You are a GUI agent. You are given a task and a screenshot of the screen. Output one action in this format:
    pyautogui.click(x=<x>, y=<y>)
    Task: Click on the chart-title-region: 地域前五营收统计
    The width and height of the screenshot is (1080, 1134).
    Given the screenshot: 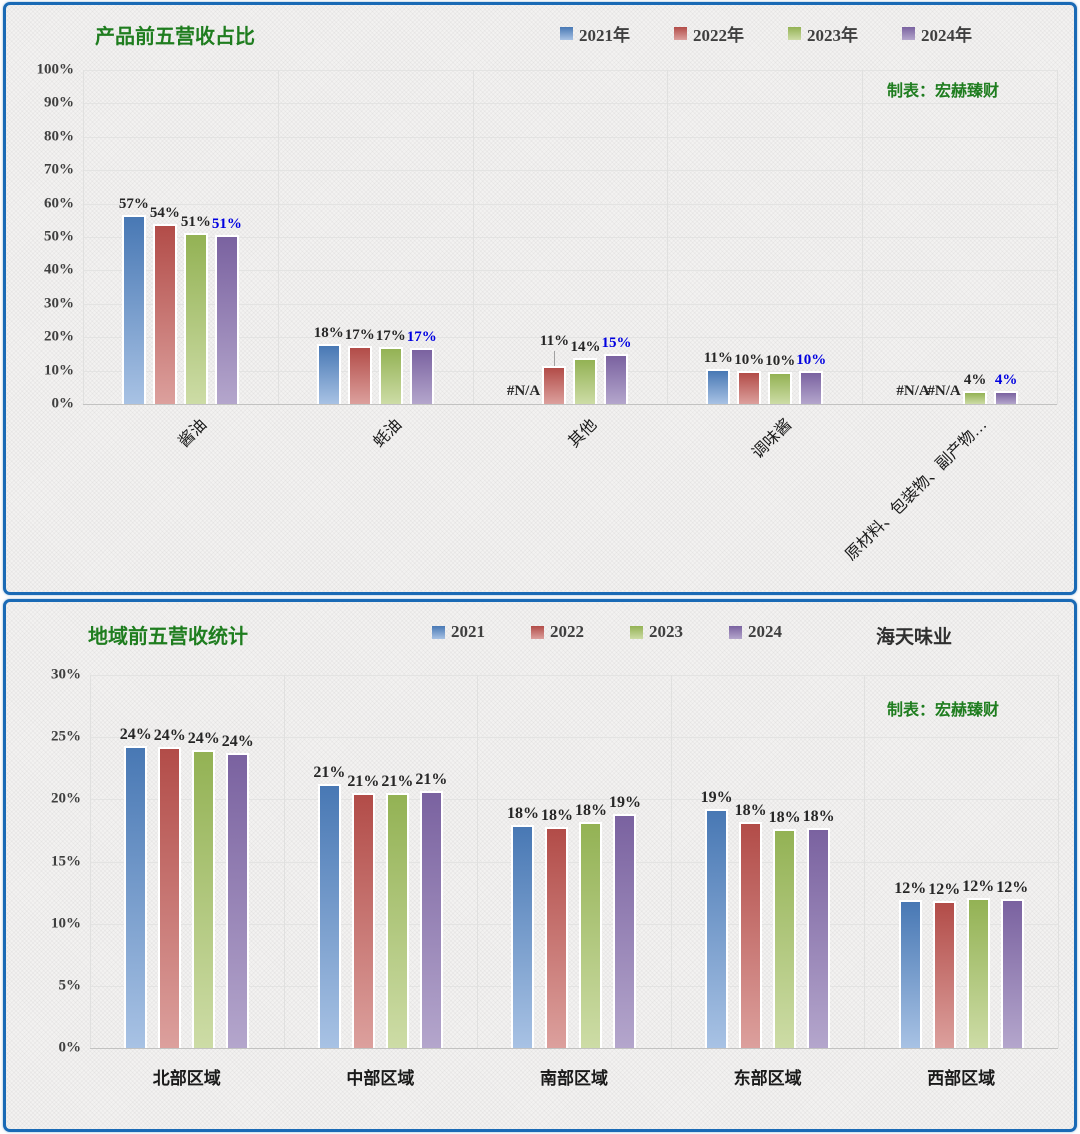 What is the action you would take?
    pyautogui.click(x=168, y=637)
    